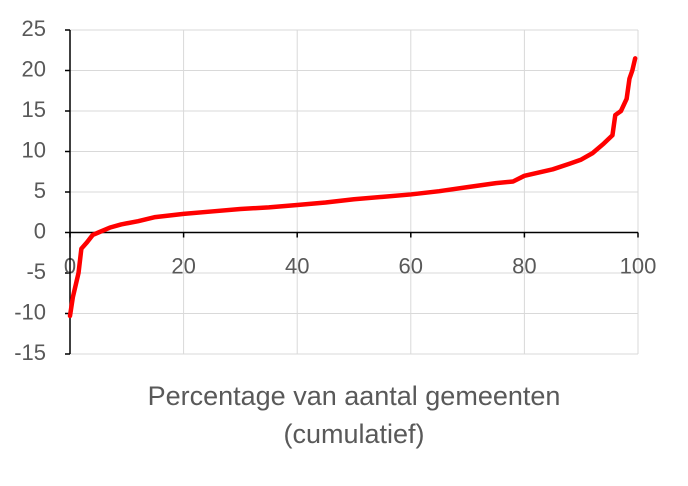  I want to click on x-axis-label: (cumulatief), so click(353, 434).